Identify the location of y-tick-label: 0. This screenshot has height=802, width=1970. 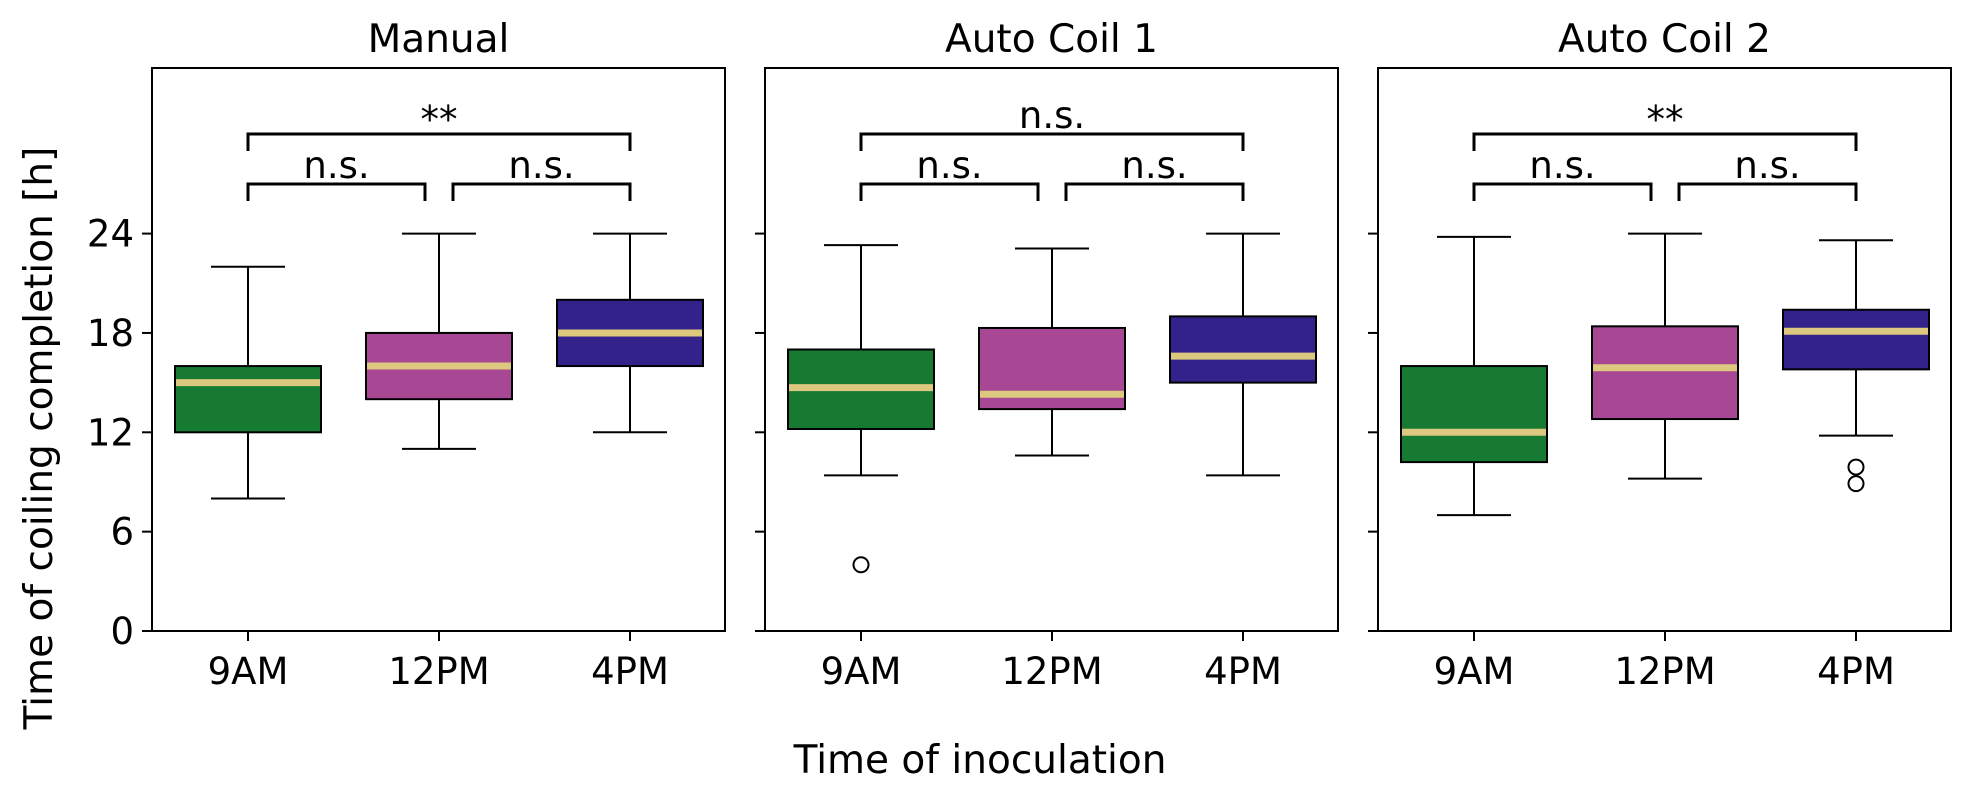
(122, 631).